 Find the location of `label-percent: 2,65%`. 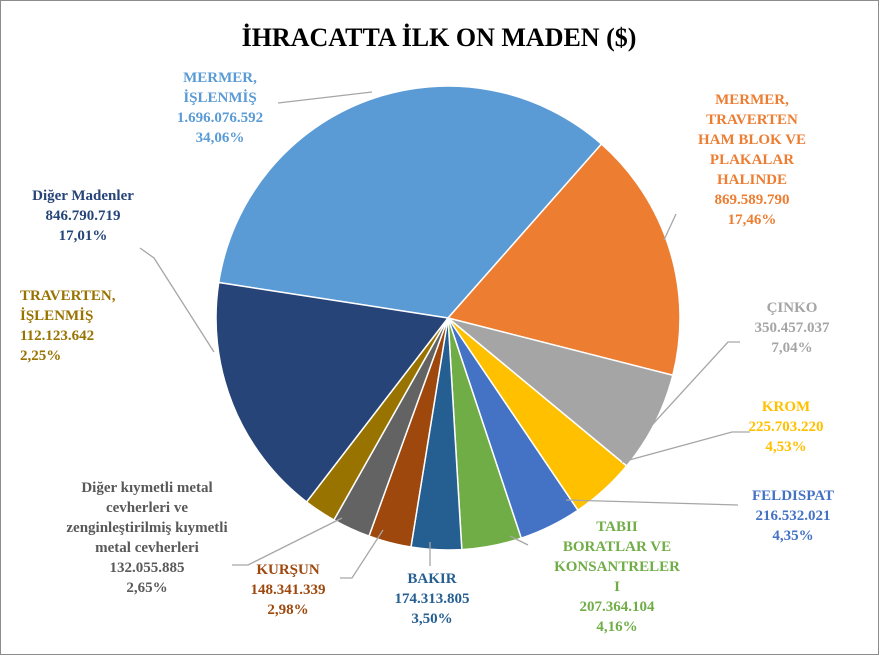

label-percent: 2,65% is located at coordinates (147, 588).